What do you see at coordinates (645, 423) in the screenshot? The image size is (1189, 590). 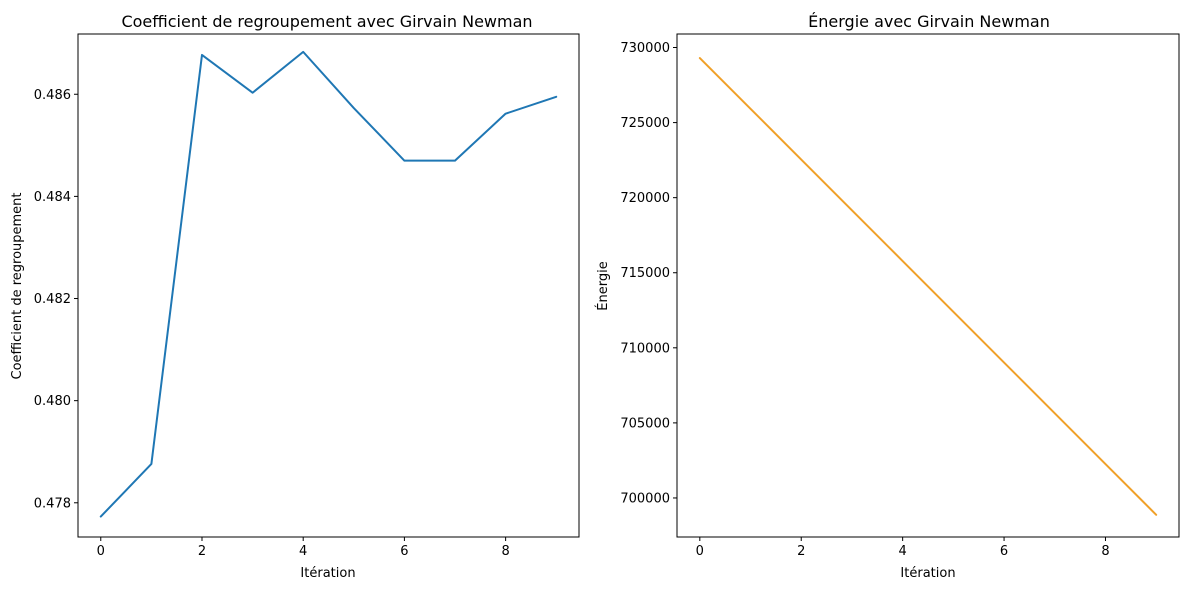 I see `y-tick-label: 705000` at bounding box center [645, 423].